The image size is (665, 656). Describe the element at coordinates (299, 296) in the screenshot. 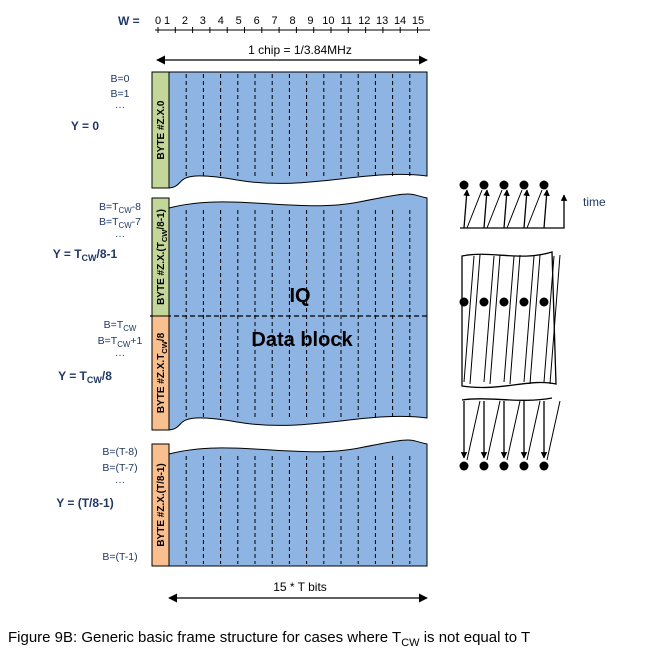

I see `iq-label: IQ` at that location.